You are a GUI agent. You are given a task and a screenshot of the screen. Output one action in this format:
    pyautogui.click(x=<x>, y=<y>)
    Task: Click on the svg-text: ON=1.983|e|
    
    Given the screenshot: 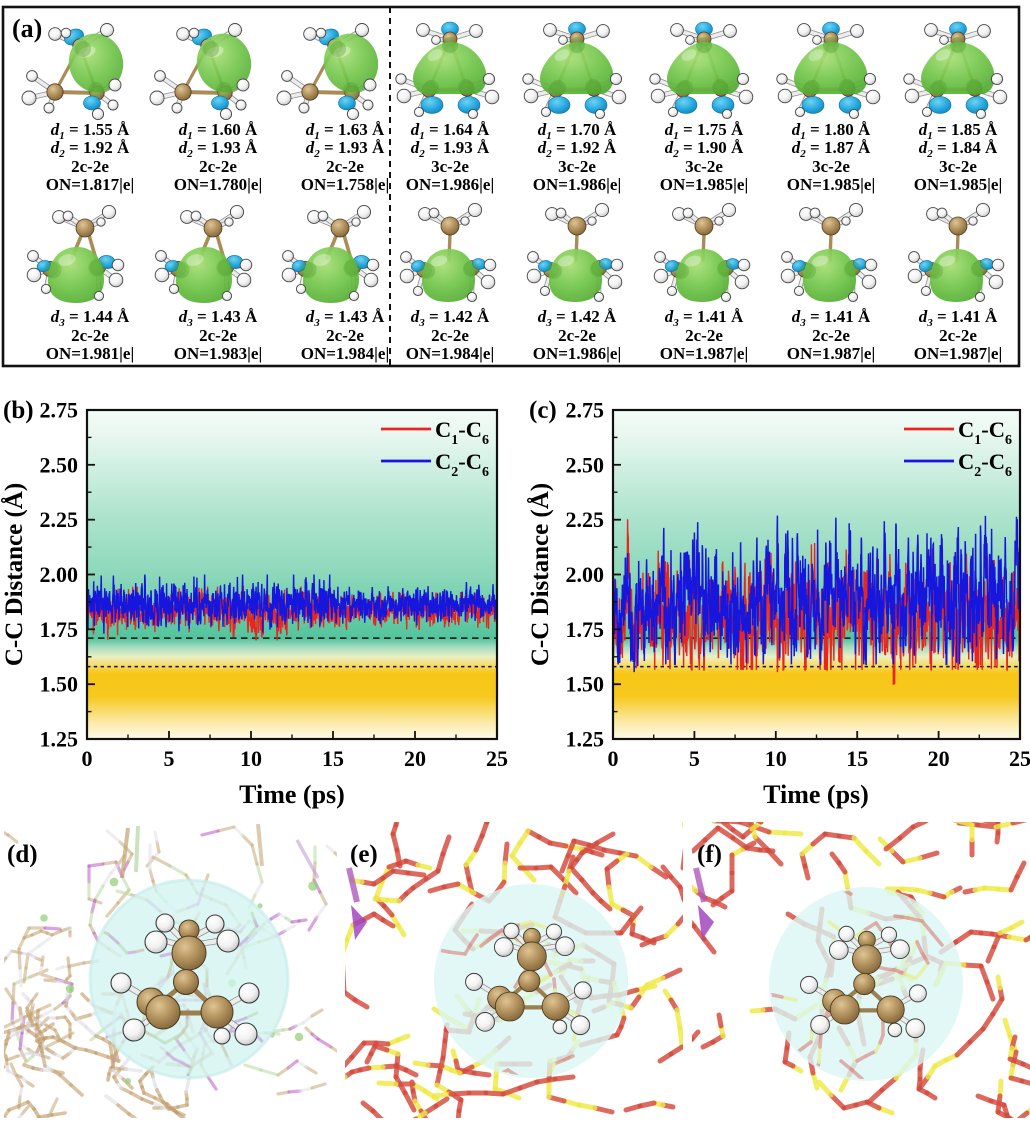 What is the action you would take?
    pyautogui.click(x=218, y=353)
    